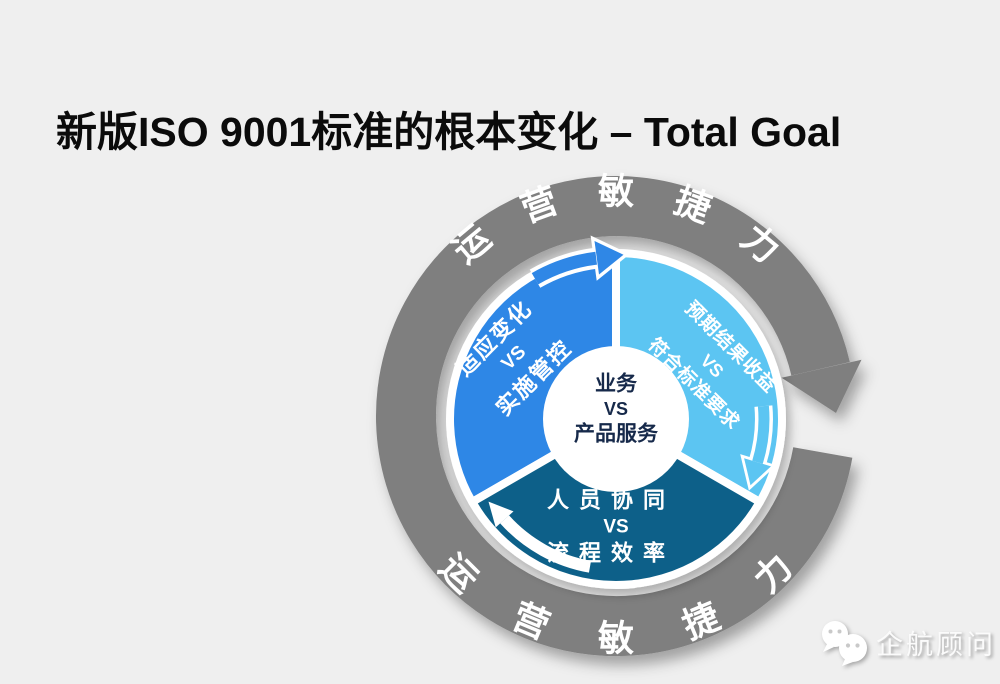  What do you see at coordinates (616, 638) in the screenshot?
I see `ring-bottom-char: 敏` at bounding box center [616, 638].